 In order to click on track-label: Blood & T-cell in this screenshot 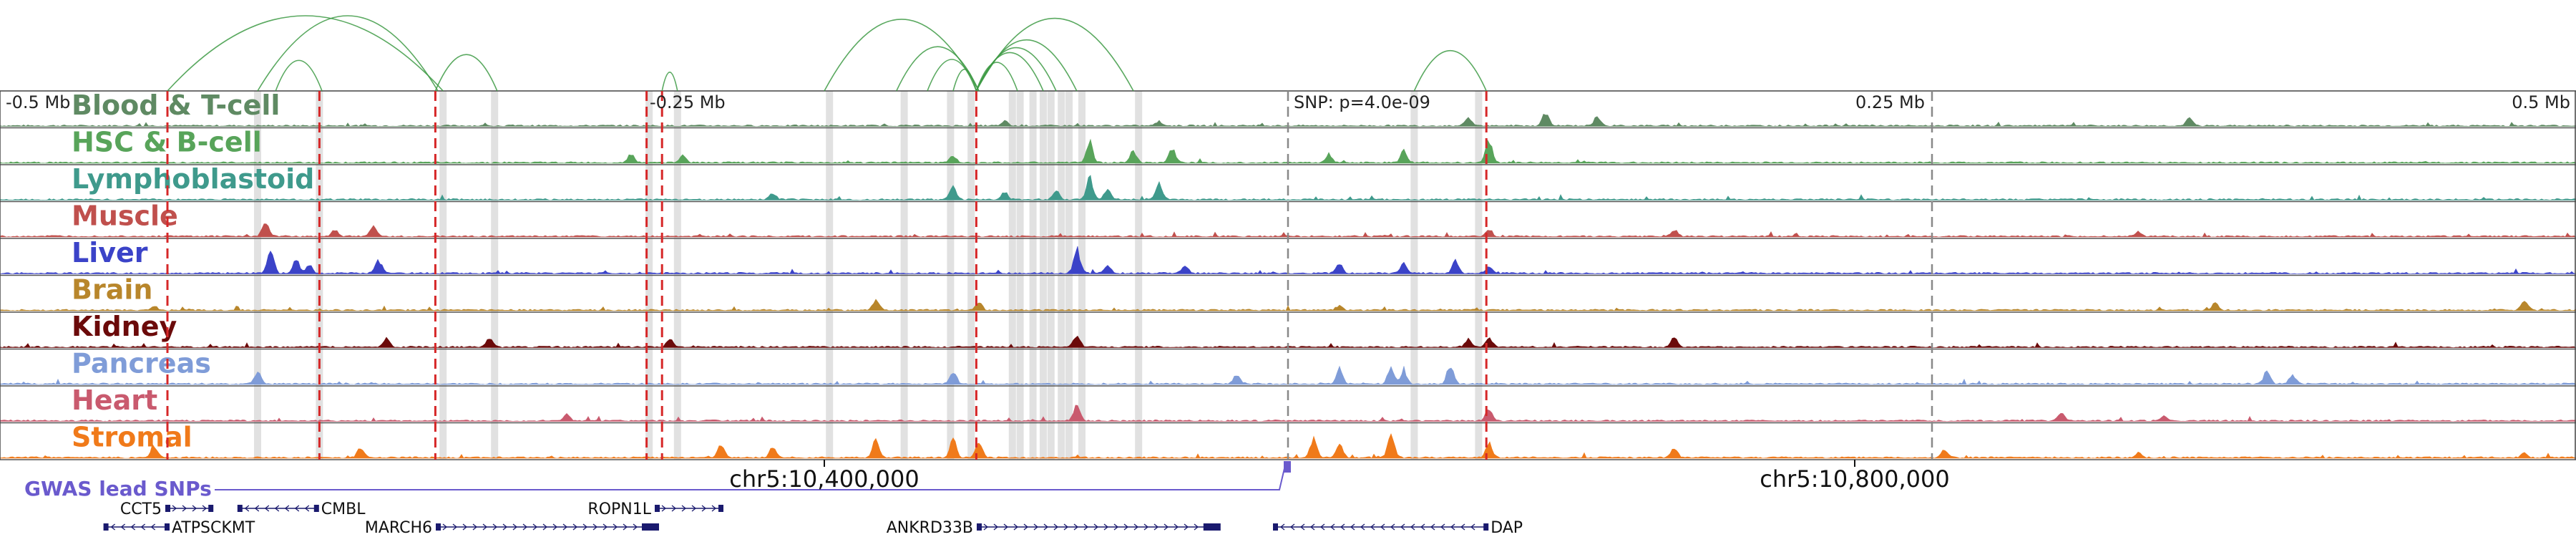, I will do `click(176, 105)`.